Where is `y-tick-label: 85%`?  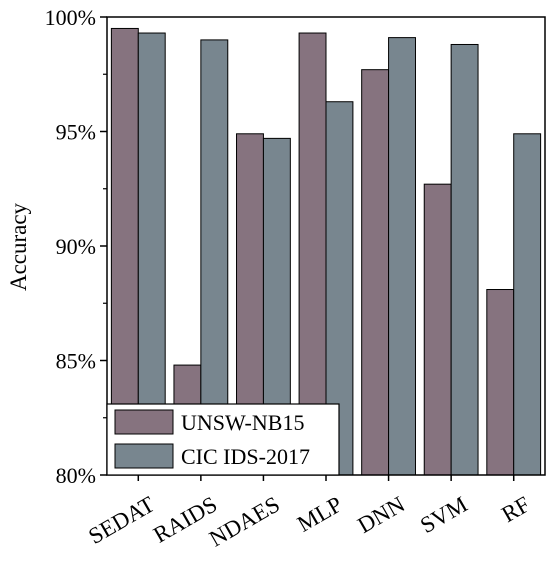
y-tick-label: 85% is located at coordinates (76, 361).